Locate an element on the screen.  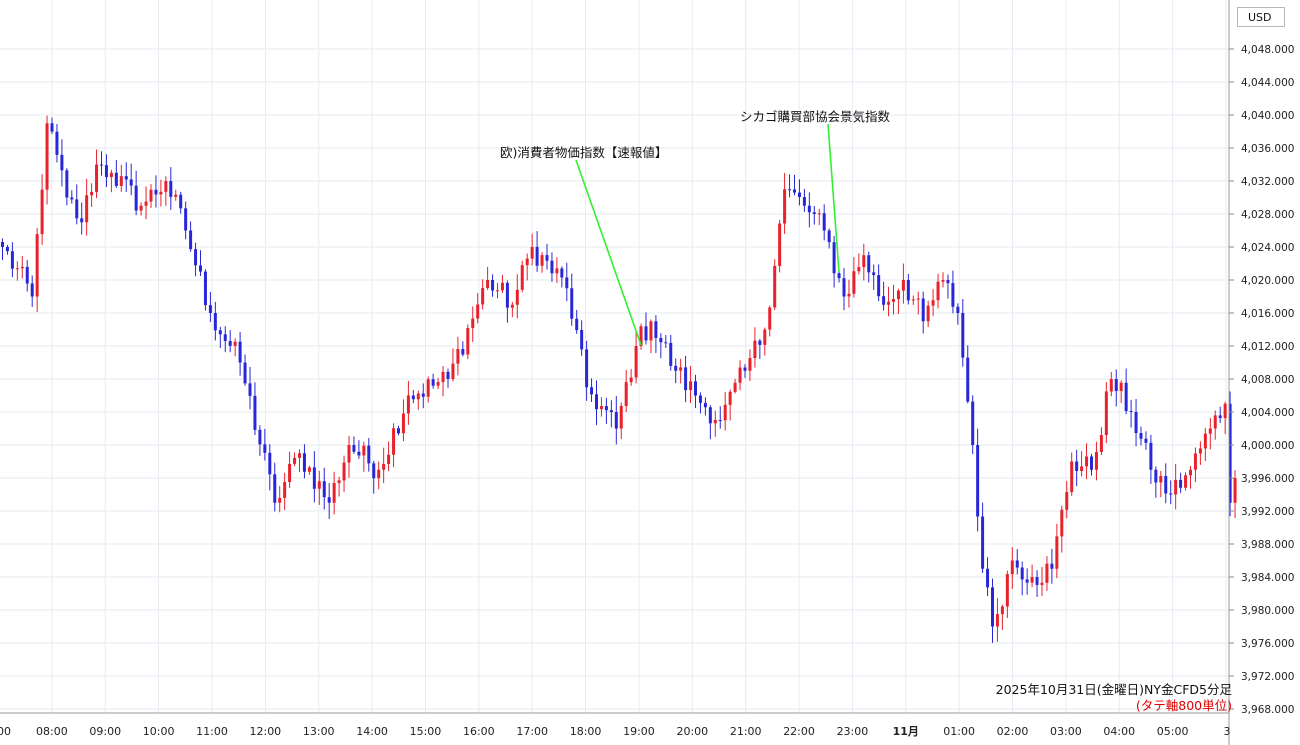
x-tick-label: 23:00 is located at coordinates (853, 731).